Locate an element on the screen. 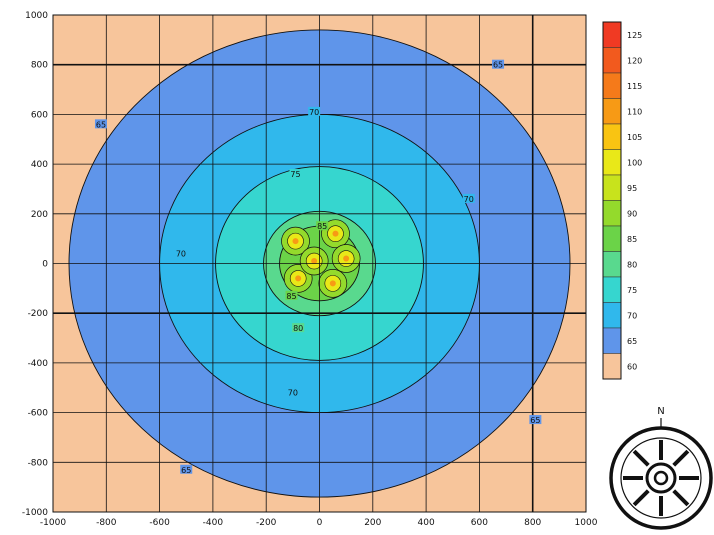  y-tick-label: 600 is located at coordinates (39, 115).